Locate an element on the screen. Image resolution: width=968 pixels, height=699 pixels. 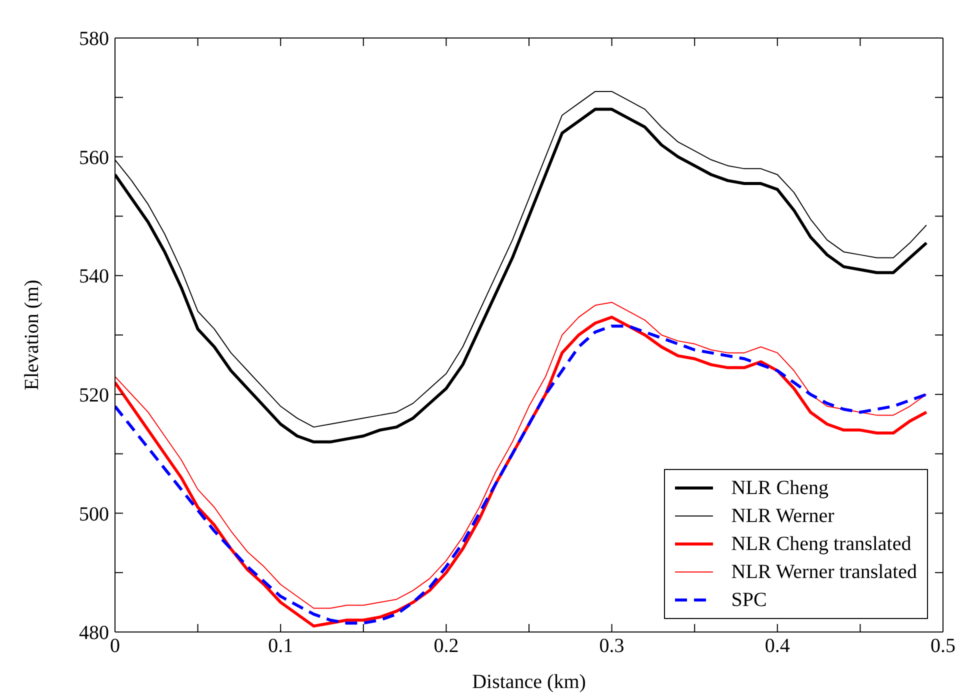
x-axis-title: Distance (km) is located at coordinates (529, 682).